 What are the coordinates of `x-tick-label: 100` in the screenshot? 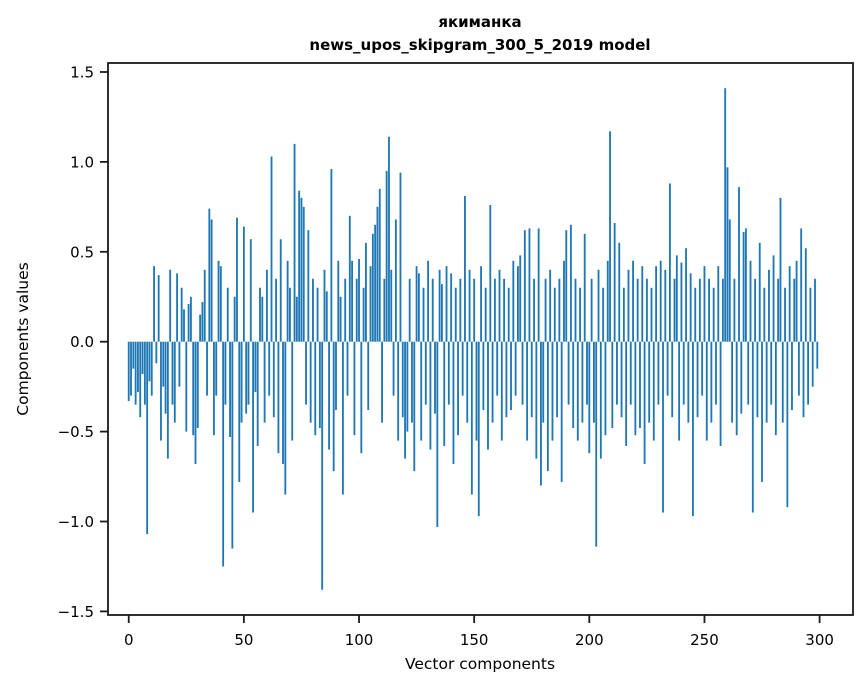 It's located at (359, 640).